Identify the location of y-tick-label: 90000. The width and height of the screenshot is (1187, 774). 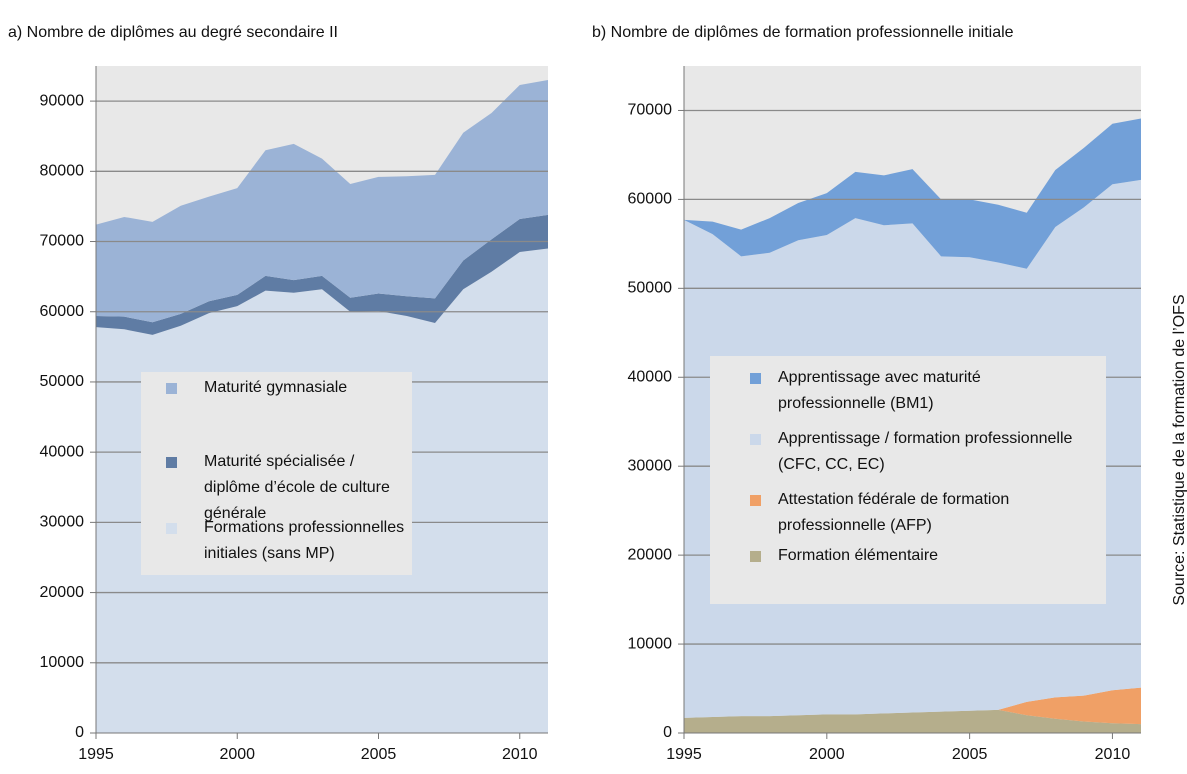
(62, 100).